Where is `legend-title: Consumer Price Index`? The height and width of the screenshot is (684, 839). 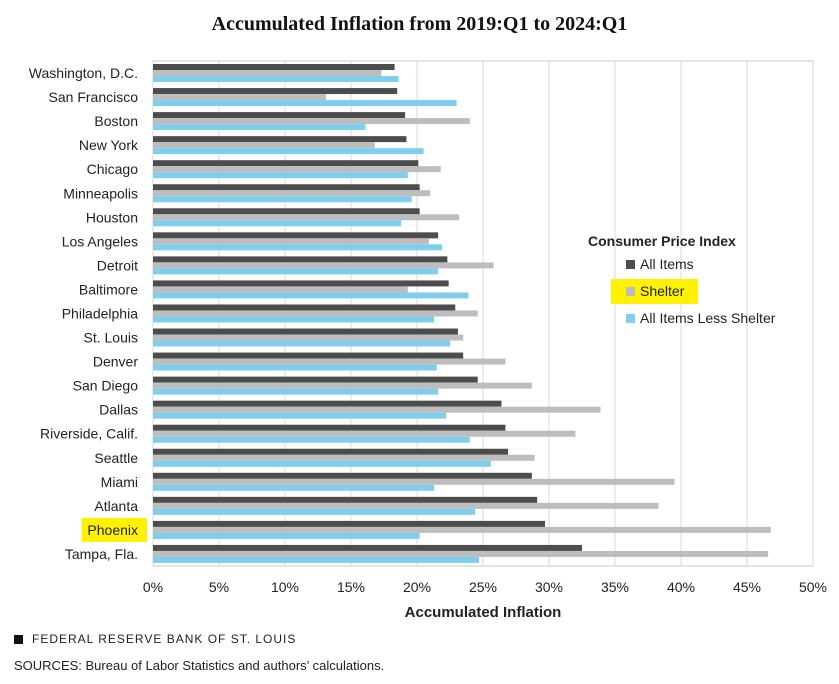 legend-title: Consumer Price Index is located at coordinates (662, 241).